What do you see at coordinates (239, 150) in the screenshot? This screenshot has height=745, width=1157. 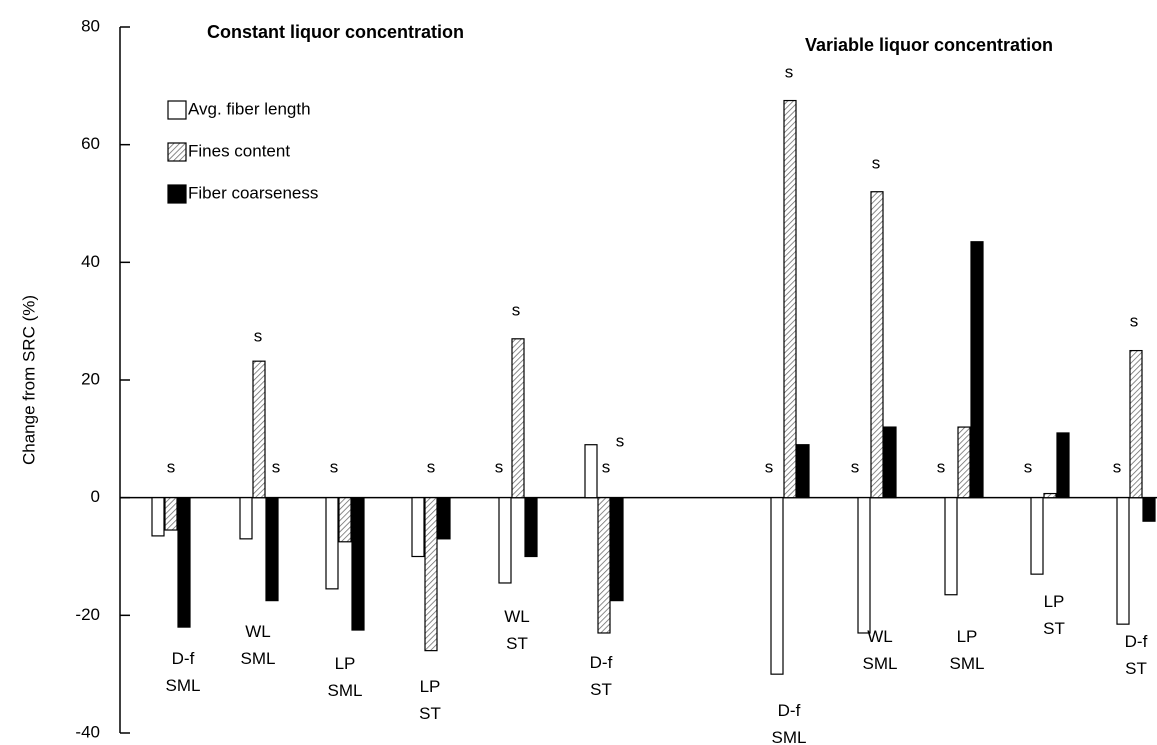 I see `legend-label: Fines content` at bounding box center [239, 150].